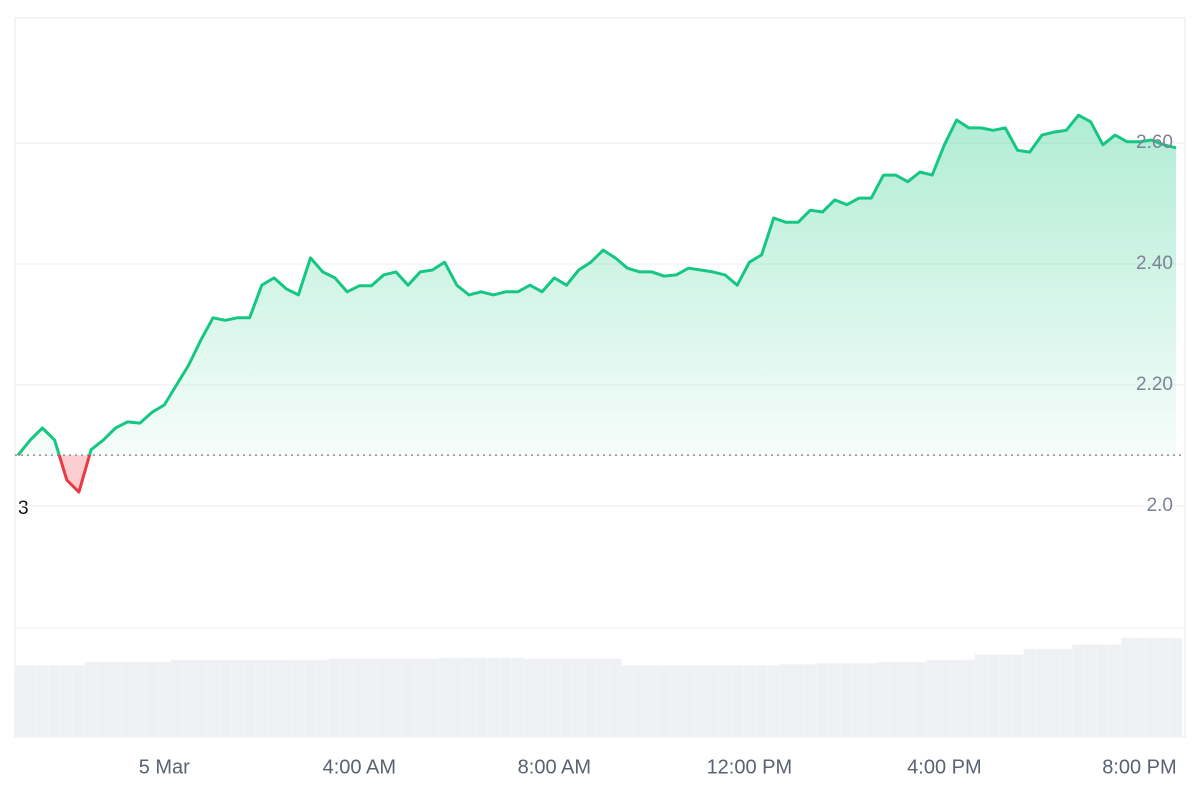 This screenshot has width=1200, height=800. Describe the element at coordinates (944, 767) in the screenshot. I see `x-tick-label: 4:00 PM` at that location.